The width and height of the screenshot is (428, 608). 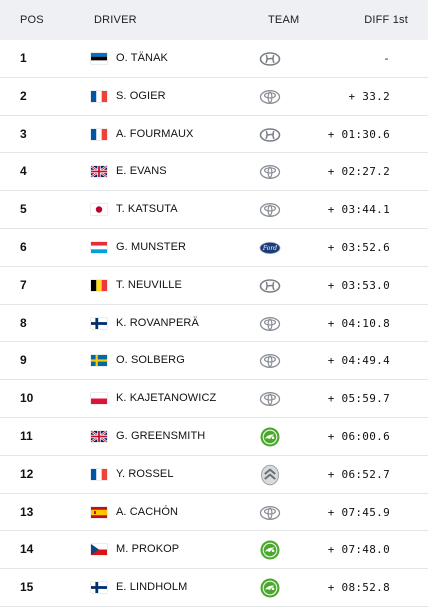 I want to click on table-row: 13 A. CACHÓN + 07:45.9, so click(x=214, y=513).